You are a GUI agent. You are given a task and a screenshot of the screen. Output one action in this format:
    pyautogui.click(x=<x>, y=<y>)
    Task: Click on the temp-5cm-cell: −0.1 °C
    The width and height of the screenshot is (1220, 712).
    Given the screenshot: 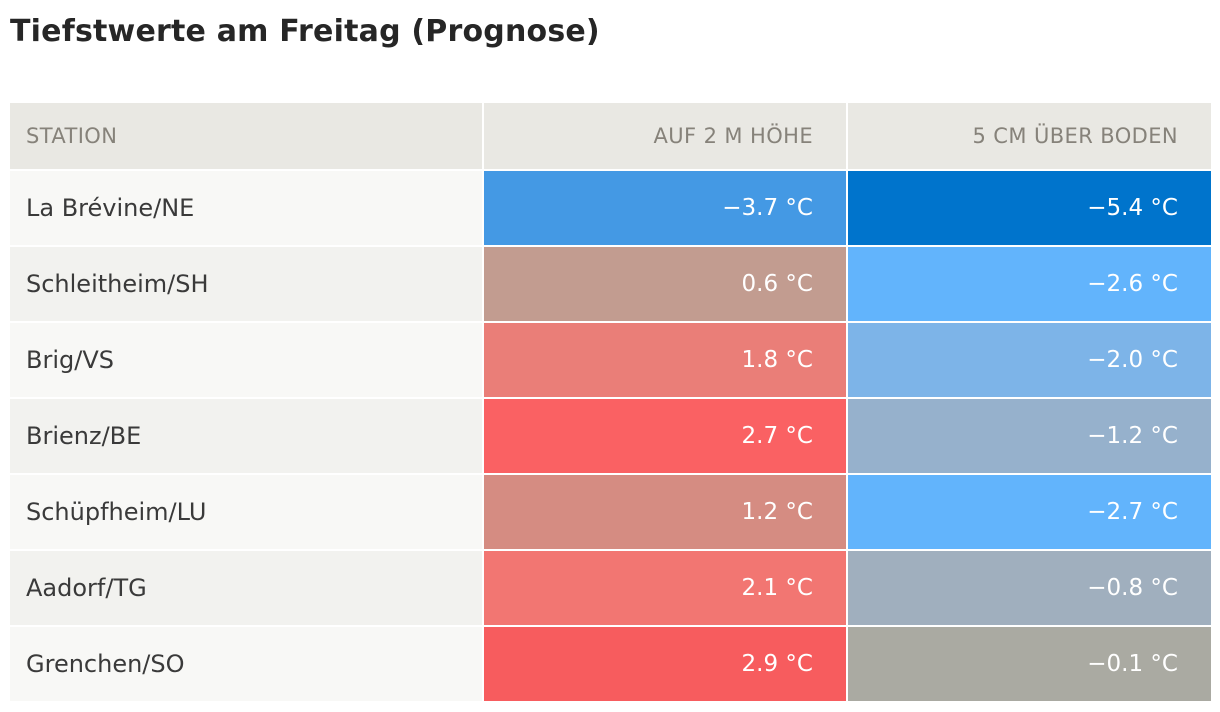 What is the action you would take?
    pyautogui.click(x=1028, y=664)
    